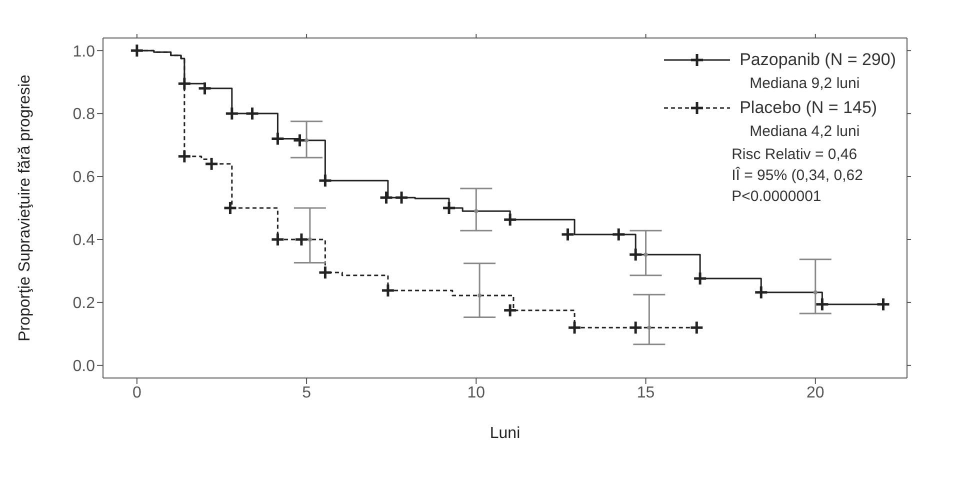  Describe the element at coordinates (137, 393) in the screenshot. I see `x-tick-label: 0` at that location.